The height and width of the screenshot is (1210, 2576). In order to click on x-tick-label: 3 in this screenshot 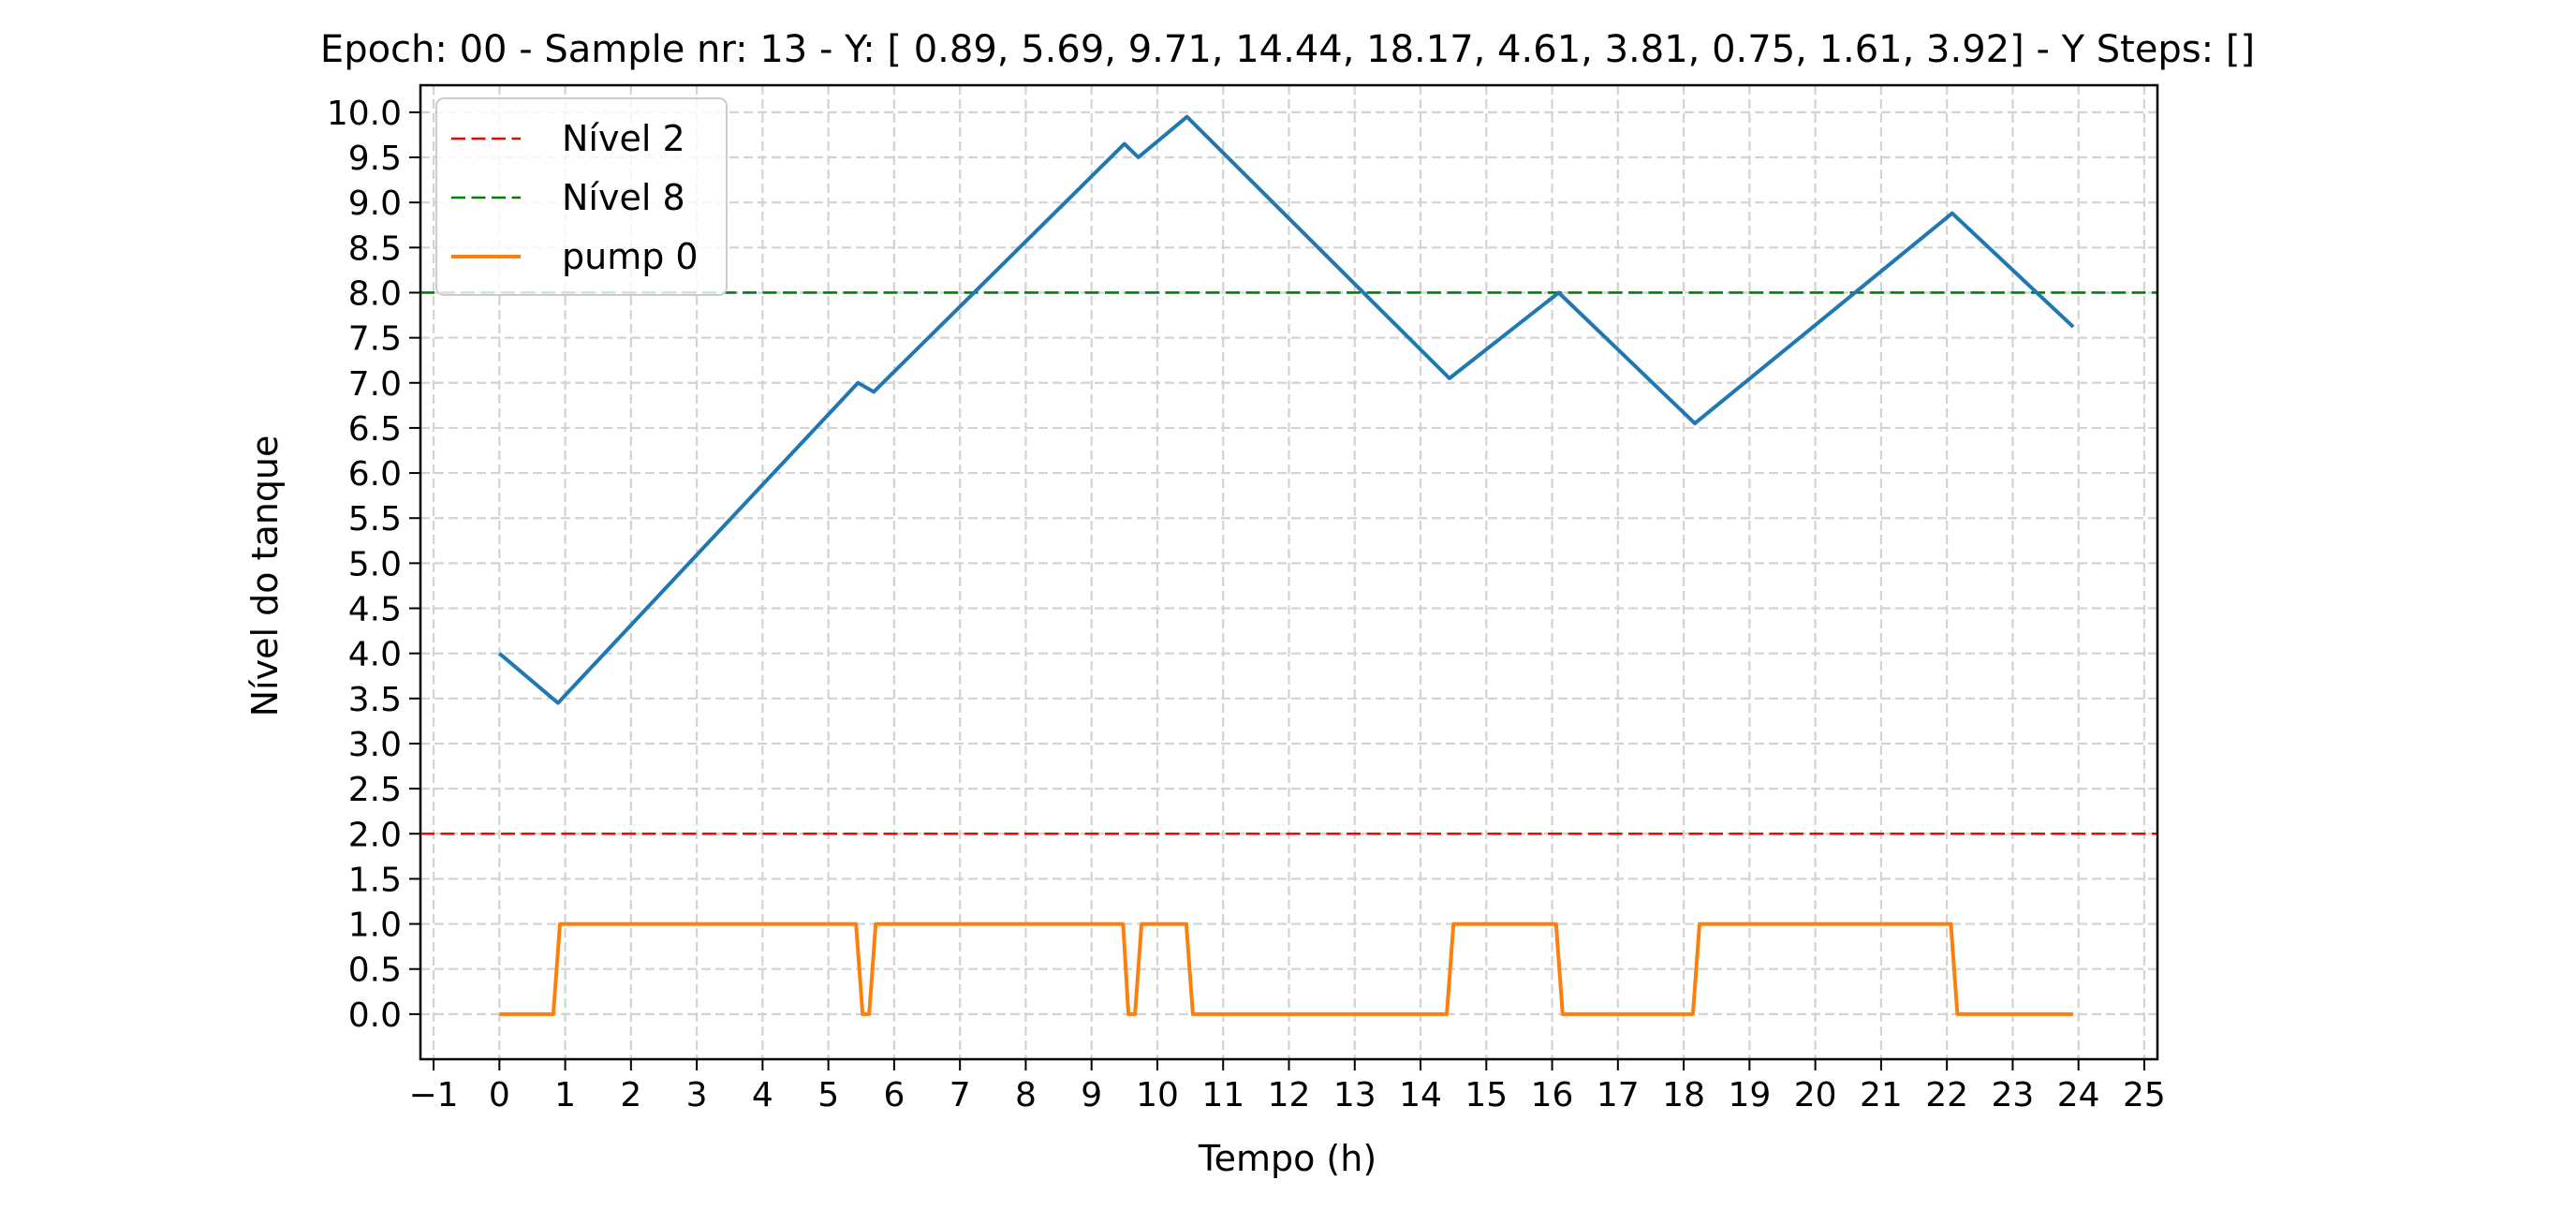, I will do `click(697, 1095)`.